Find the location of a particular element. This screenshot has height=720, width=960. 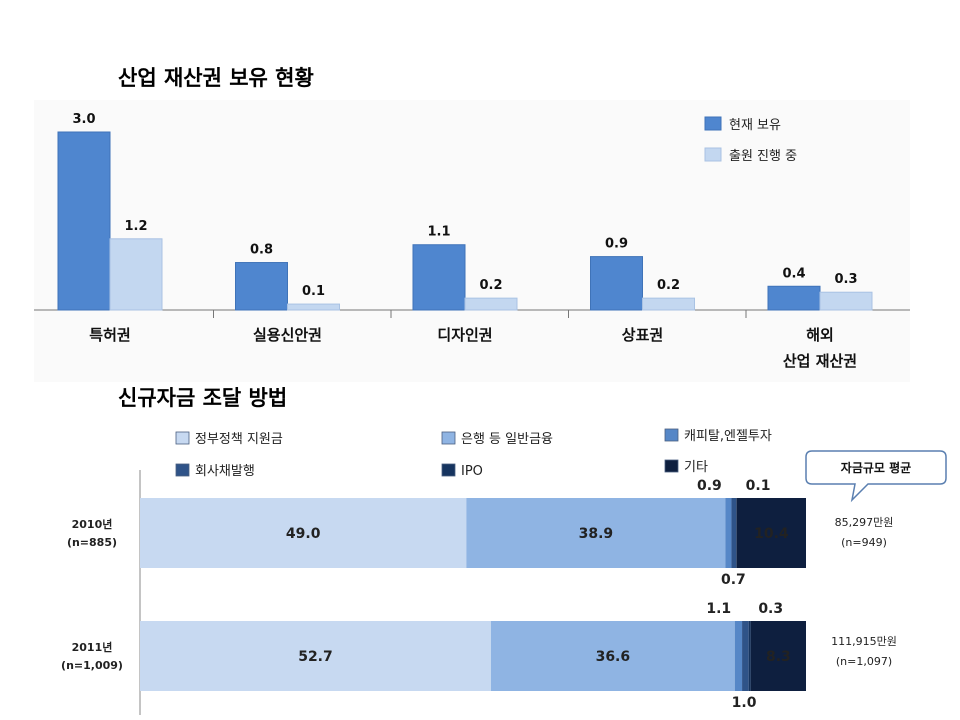

bar-value-label: 0.1 is located at coordinates (313, 291).